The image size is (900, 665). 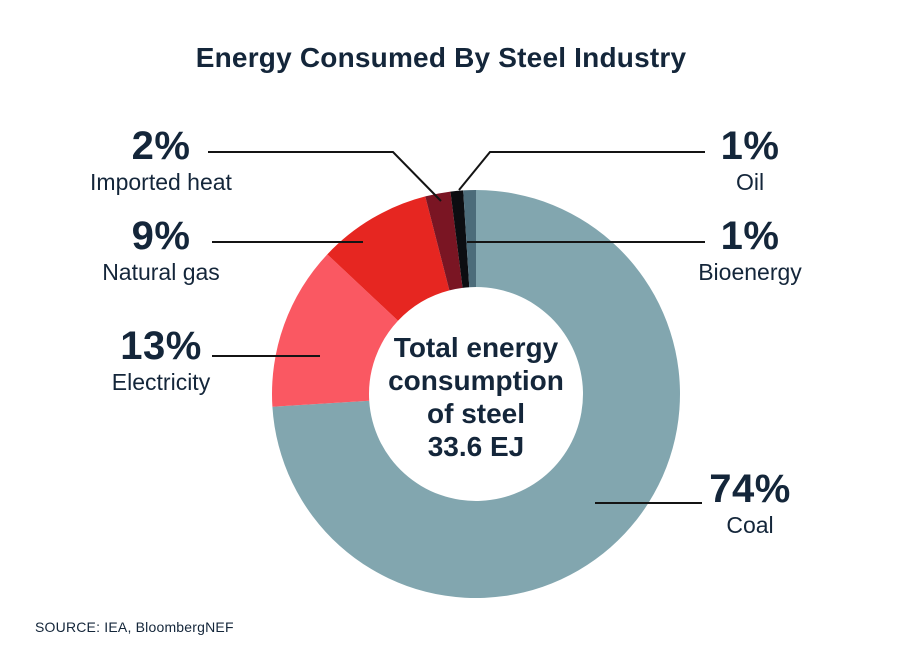 I want to click on callout-coal: 74% Coal, so click(x=750, y=502).